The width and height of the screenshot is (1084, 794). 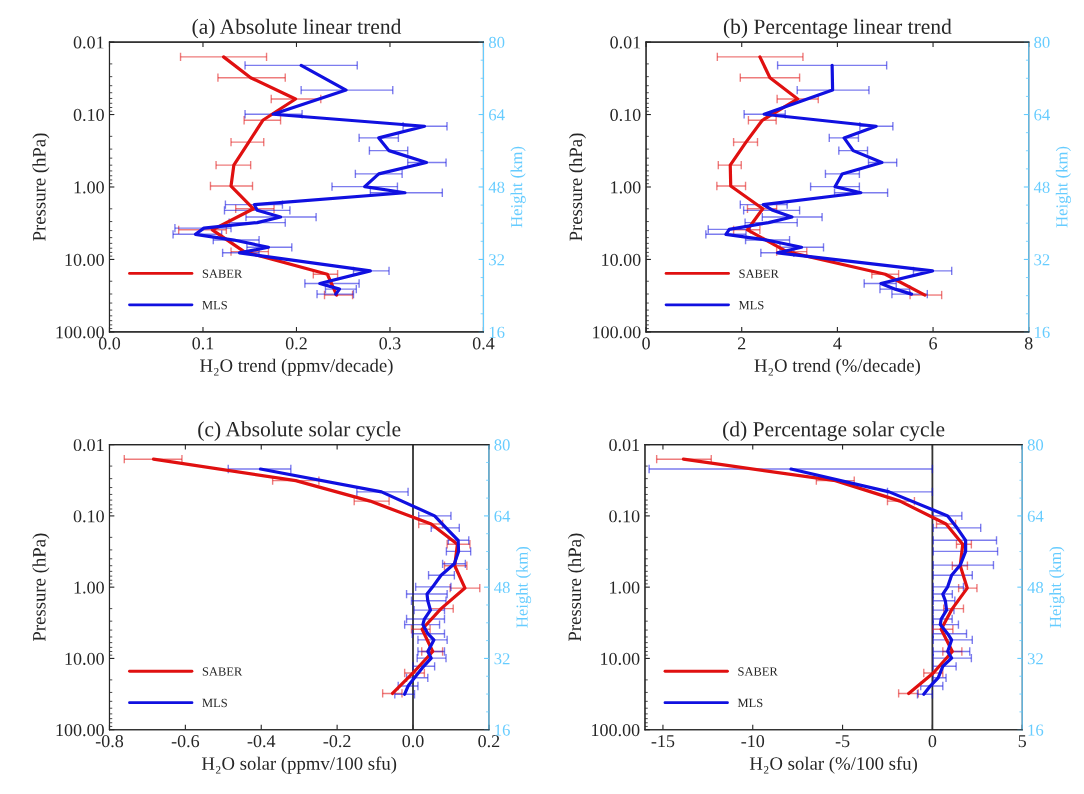 What do you see at coordinates (296, 367) in the screenshot?
I see `x-axis-title: H₂O trend (ppmv/decade)` at bounding box center [296, 367].